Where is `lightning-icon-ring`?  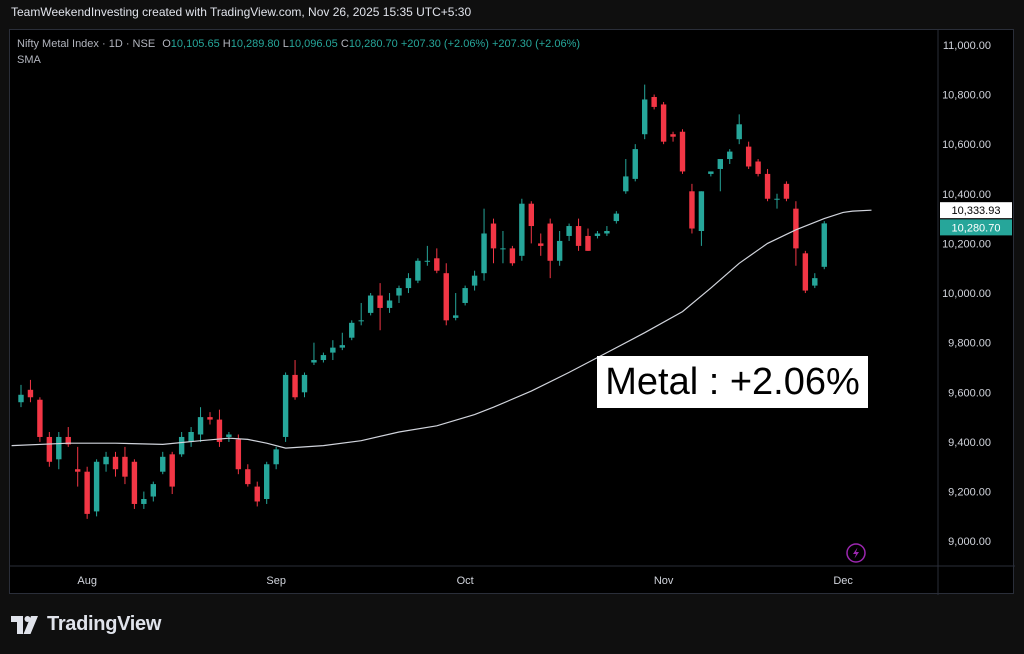 lightning-icon-ring is located at coordinates (856, 553).